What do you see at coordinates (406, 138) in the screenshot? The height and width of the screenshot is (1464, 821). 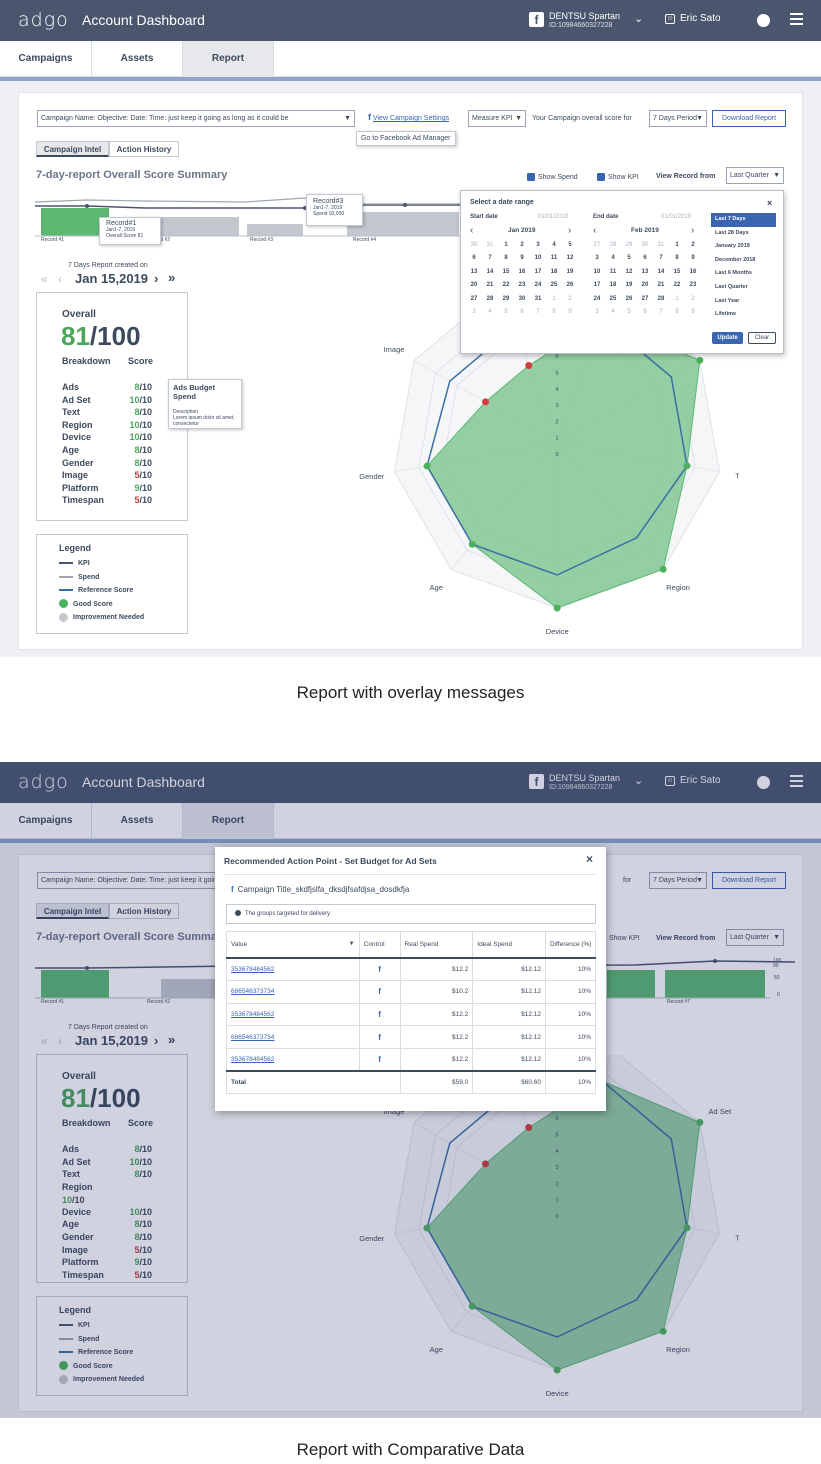 I see `ads-manager-tooltip: Go to Facebook Ad Manager` at bounding box center [406, 138].